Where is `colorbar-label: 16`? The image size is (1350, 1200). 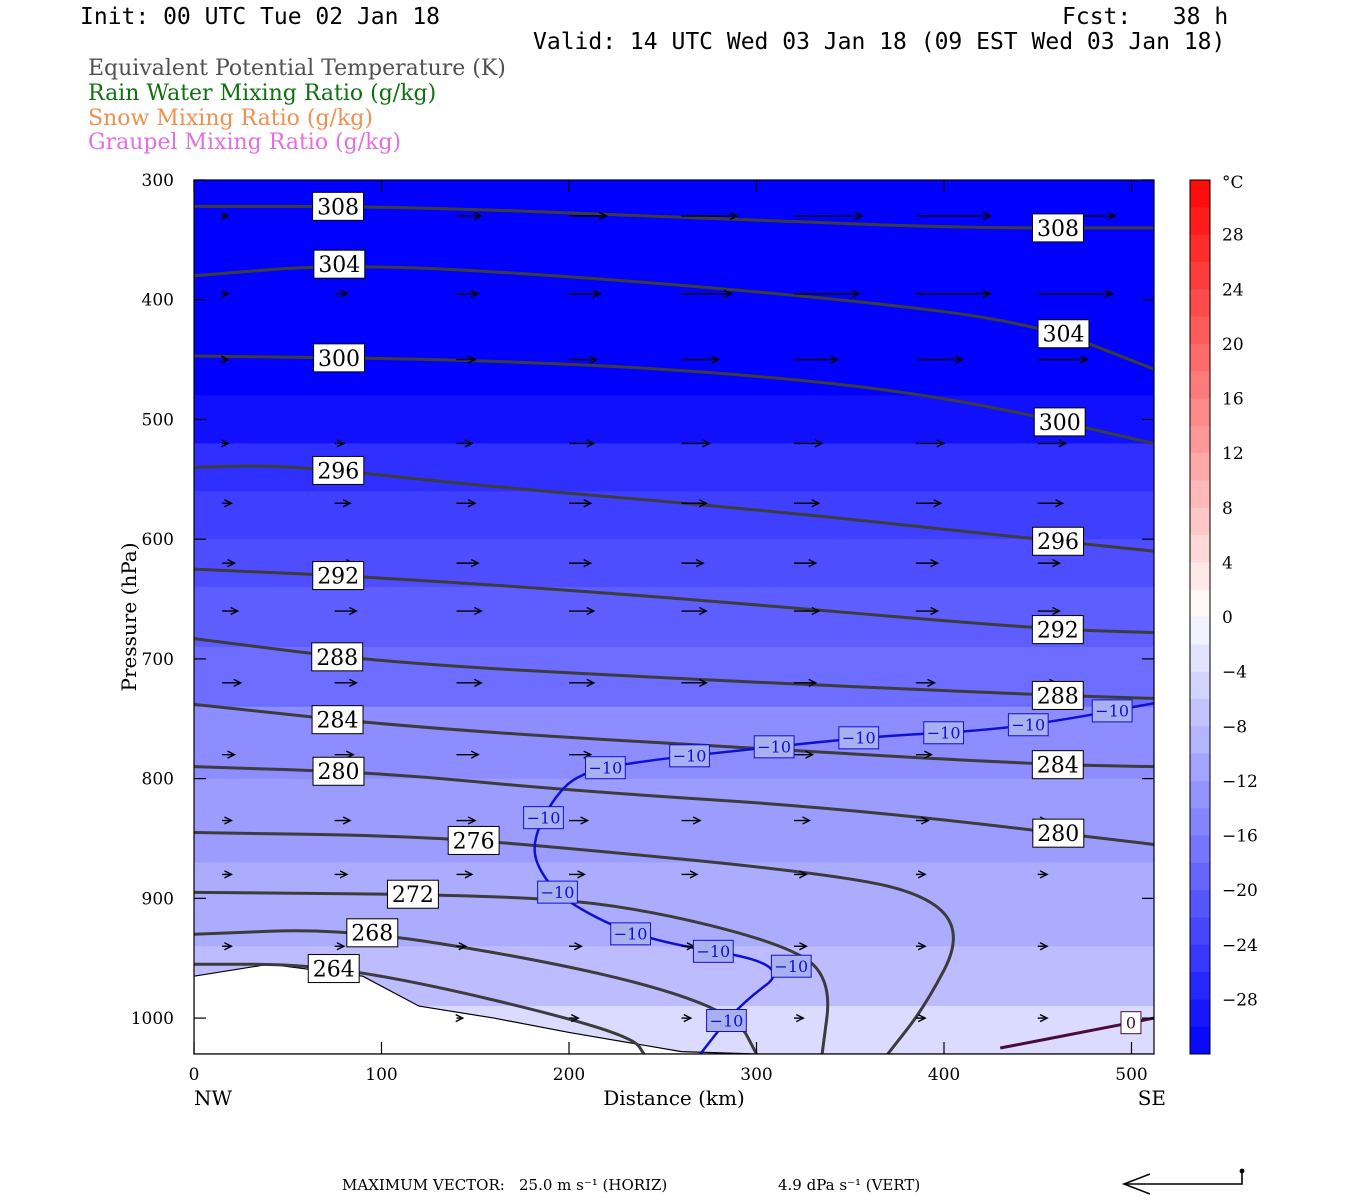 colorbar-label: 16 is located at coordinates (1233, 400).